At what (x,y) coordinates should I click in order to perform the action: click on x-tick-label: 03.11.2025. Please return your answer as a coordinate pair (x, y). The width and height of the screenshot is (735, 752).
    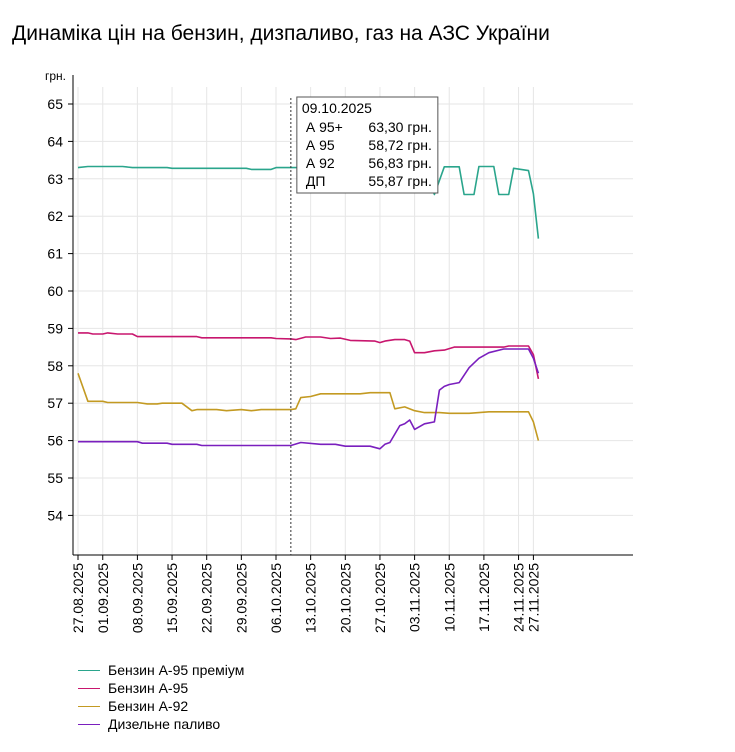
    Looking at the image, I should click on (415, 597).